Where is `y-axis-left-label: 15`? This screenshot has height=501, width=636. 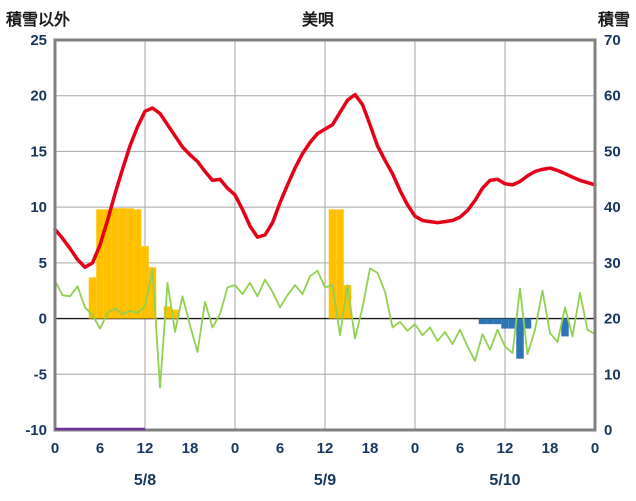
y-axis-left-label: 15 is located at coordinates (38, 151).